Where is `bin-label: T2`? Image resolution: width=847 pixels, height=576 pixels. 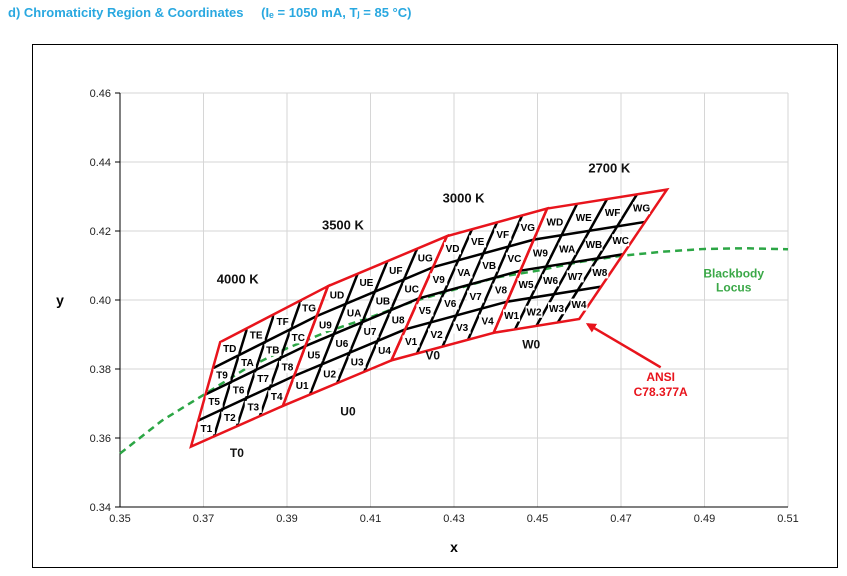 bin-label: T2 is located at coordinates (230, 418).